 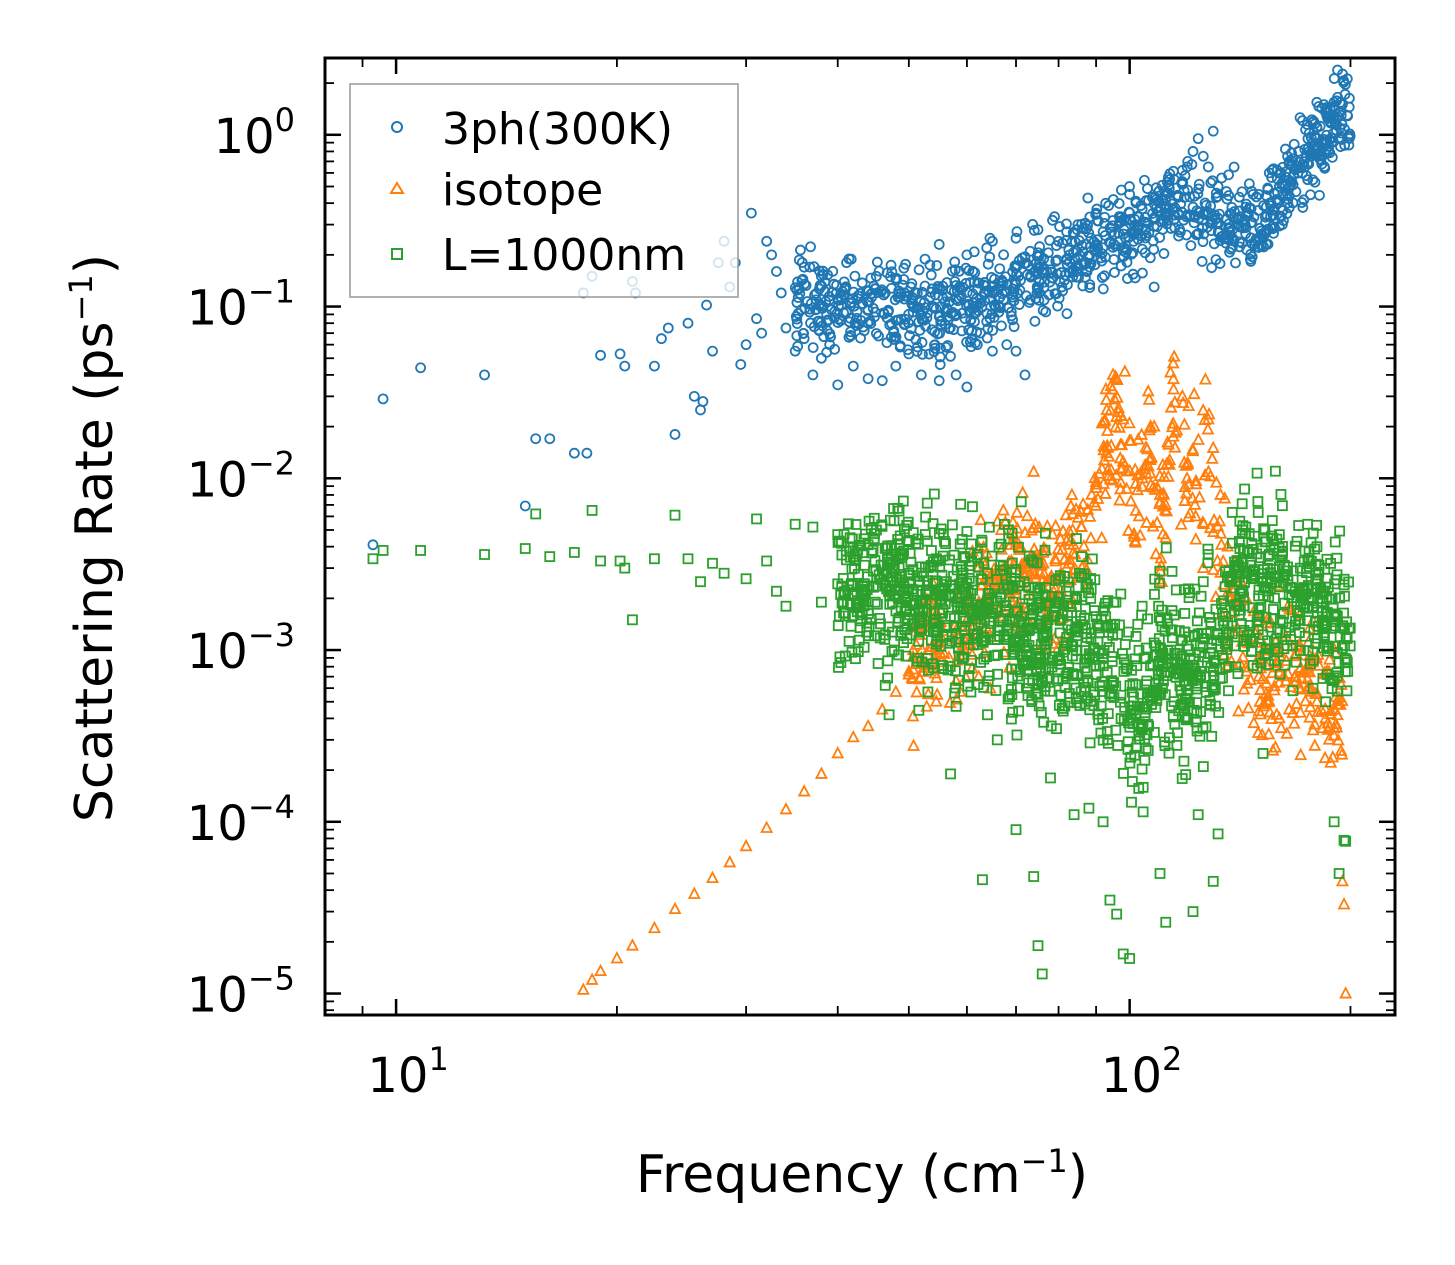 I want to click on x-axis-title: Frequency (cm−1), so click(x=862, y=1173).